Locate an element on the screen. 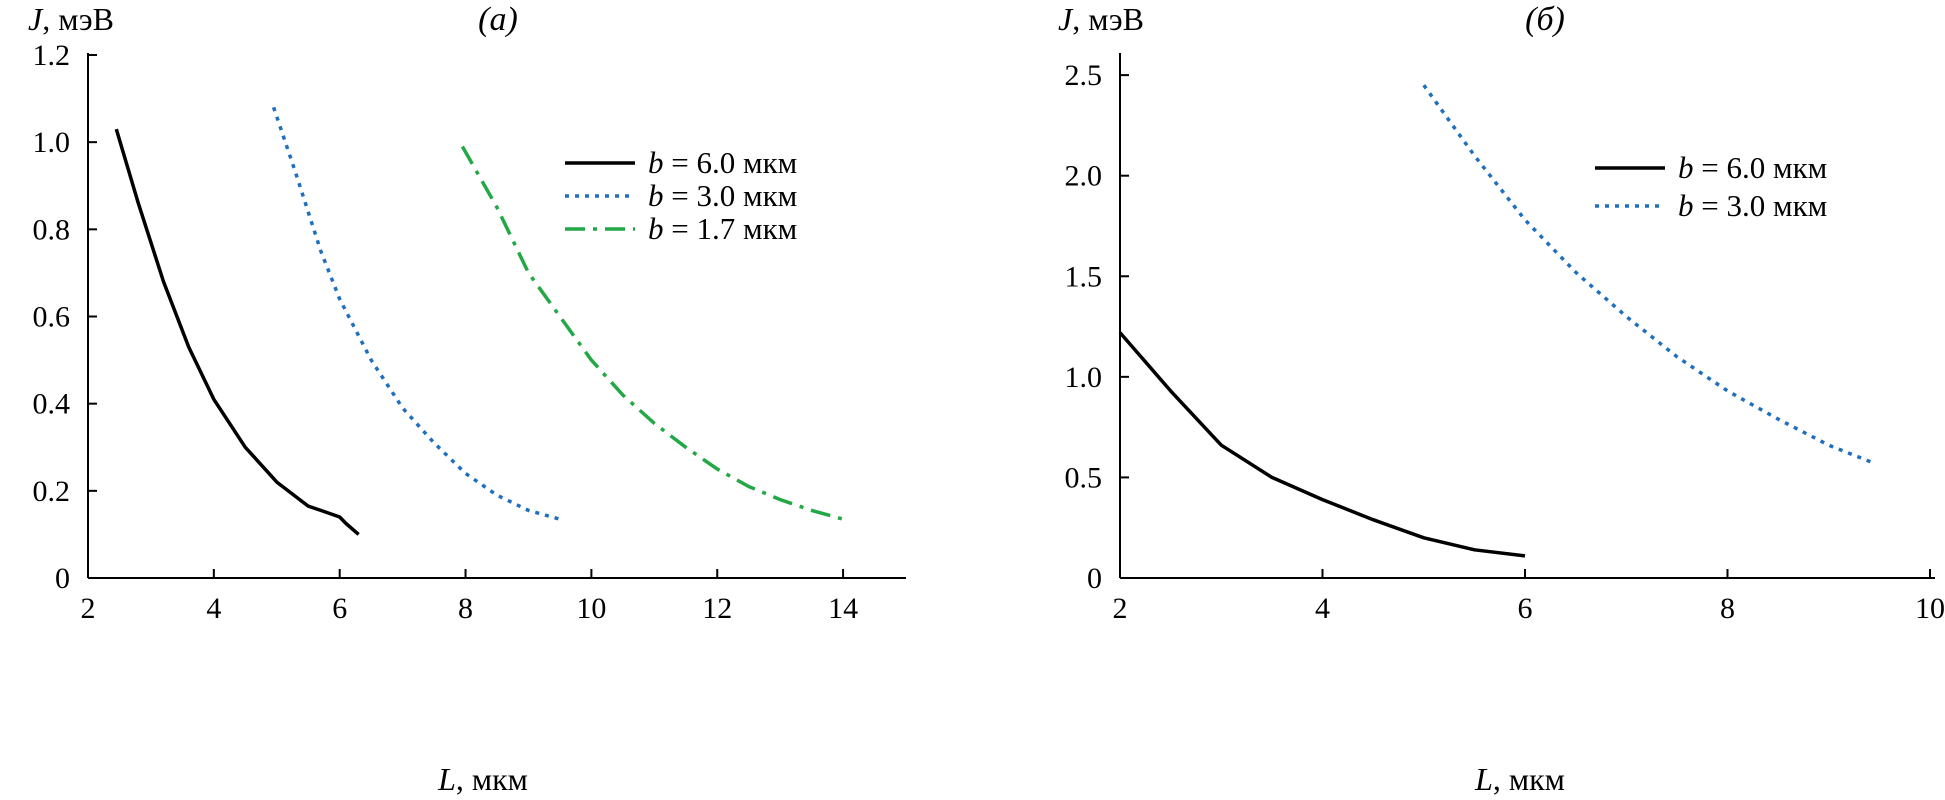  y-tick-label: 0.8 is located at coordinates (52, 229).